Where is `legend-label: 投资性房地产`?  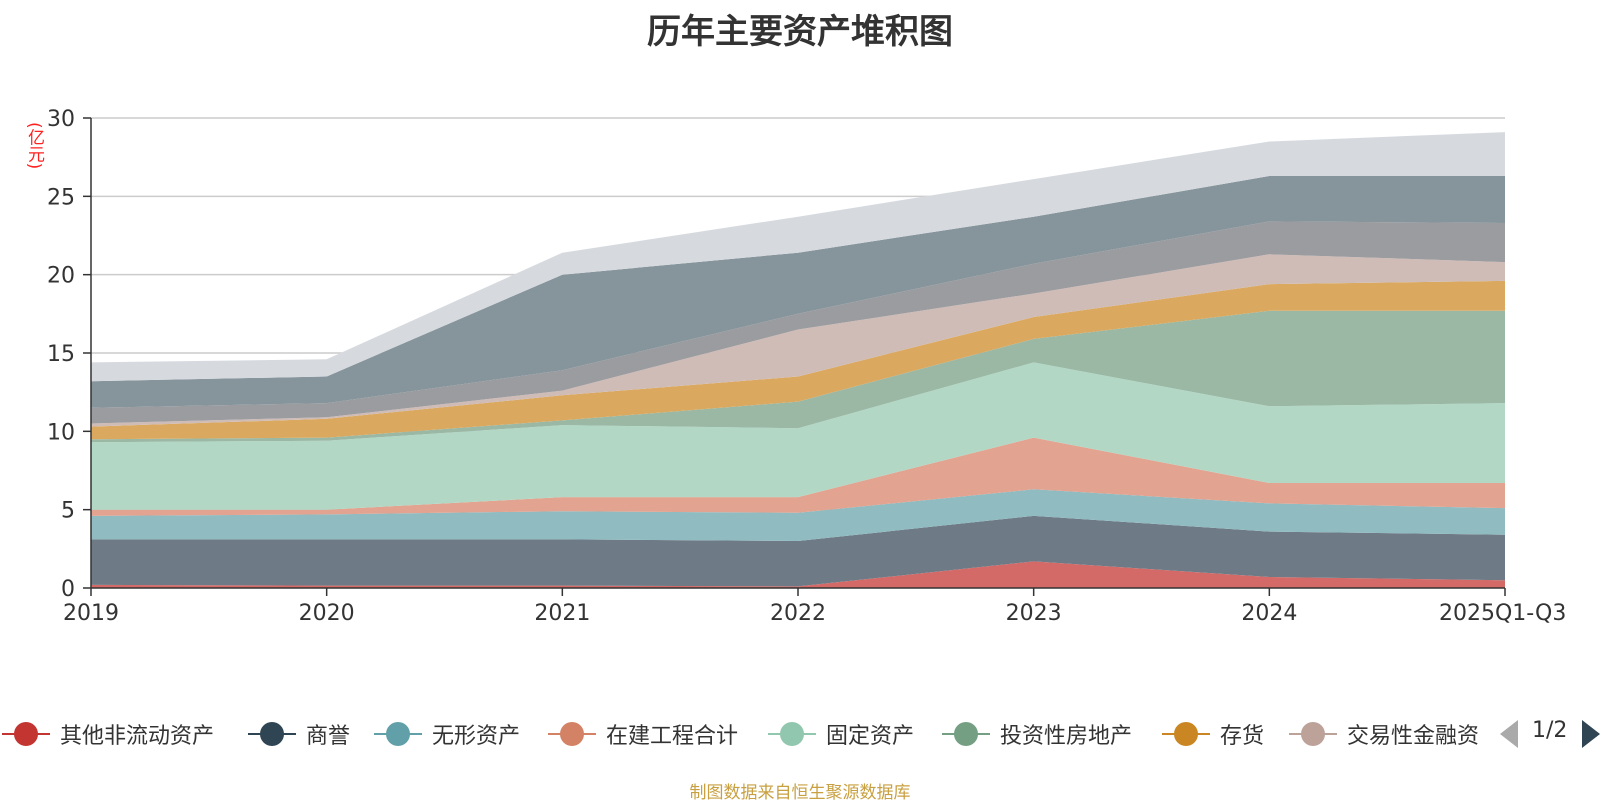
legend-label: 投资性房地产 is located at coordinates (1066, 736).